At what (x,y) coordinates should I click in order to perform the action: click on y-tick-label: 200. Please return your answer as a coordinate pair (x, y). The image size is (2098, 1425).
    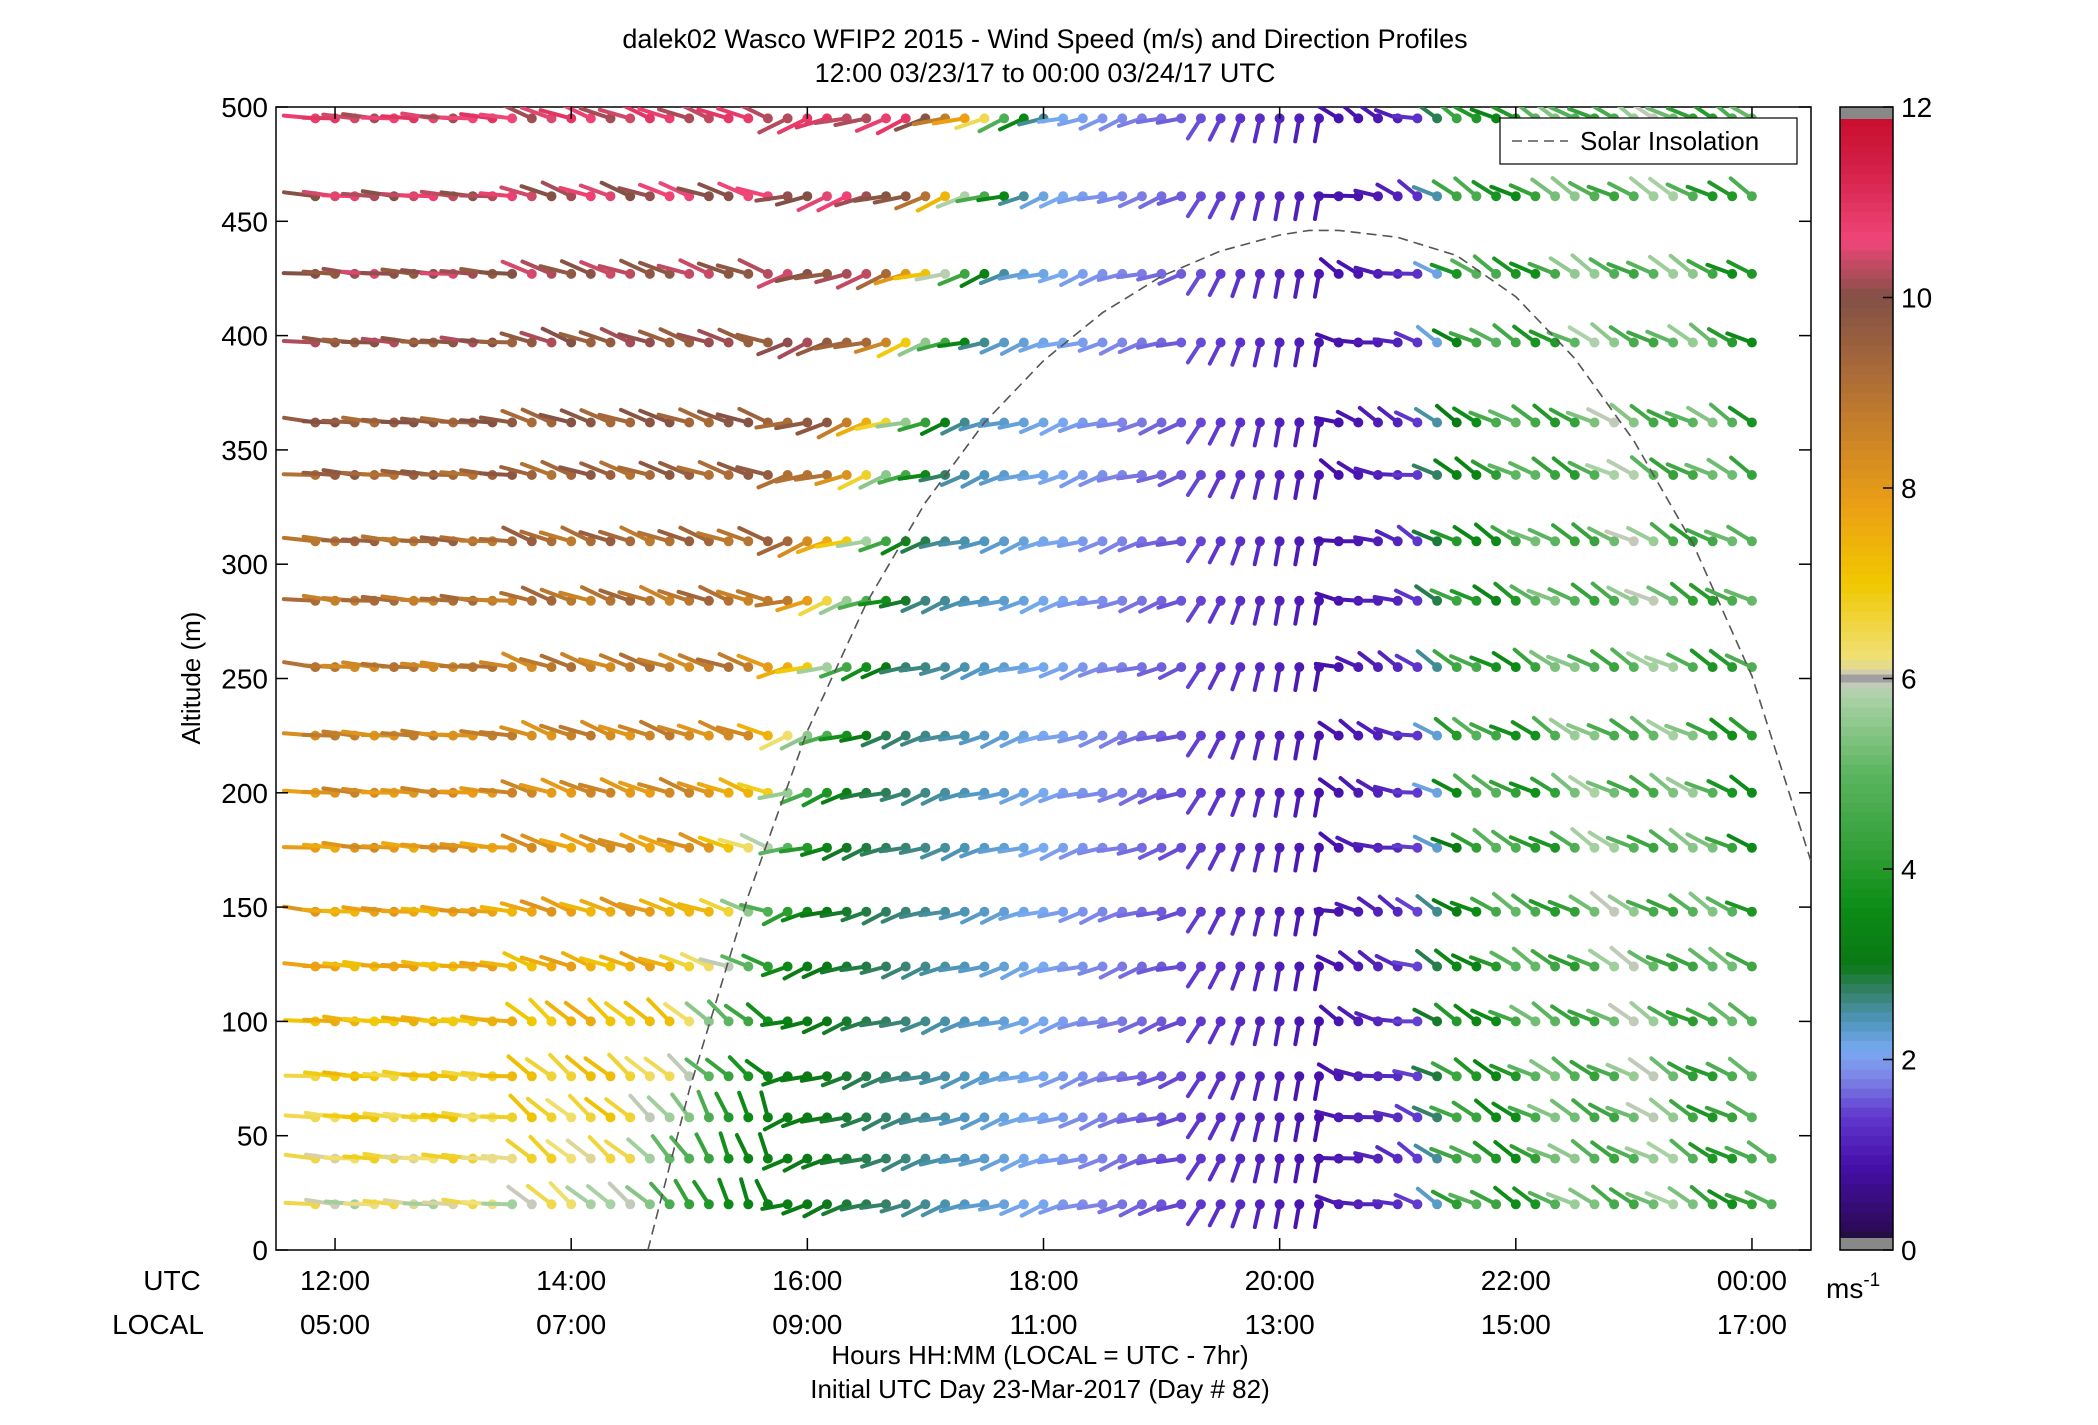
    Looking at the image, I should click on (244, 793).